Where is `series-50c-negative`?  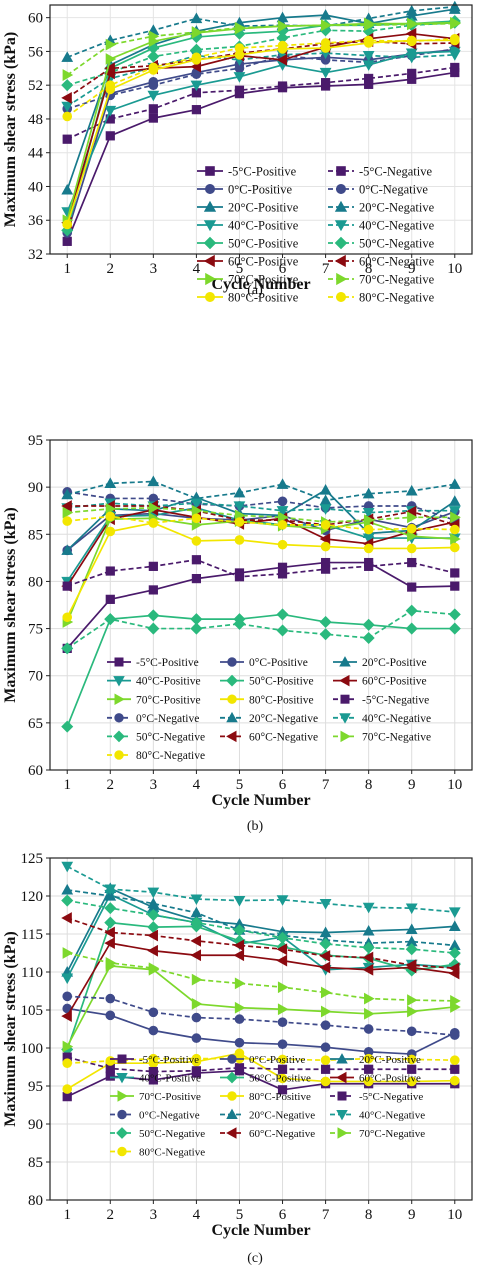 series-50c-negative is located at coordinates (261, 629).